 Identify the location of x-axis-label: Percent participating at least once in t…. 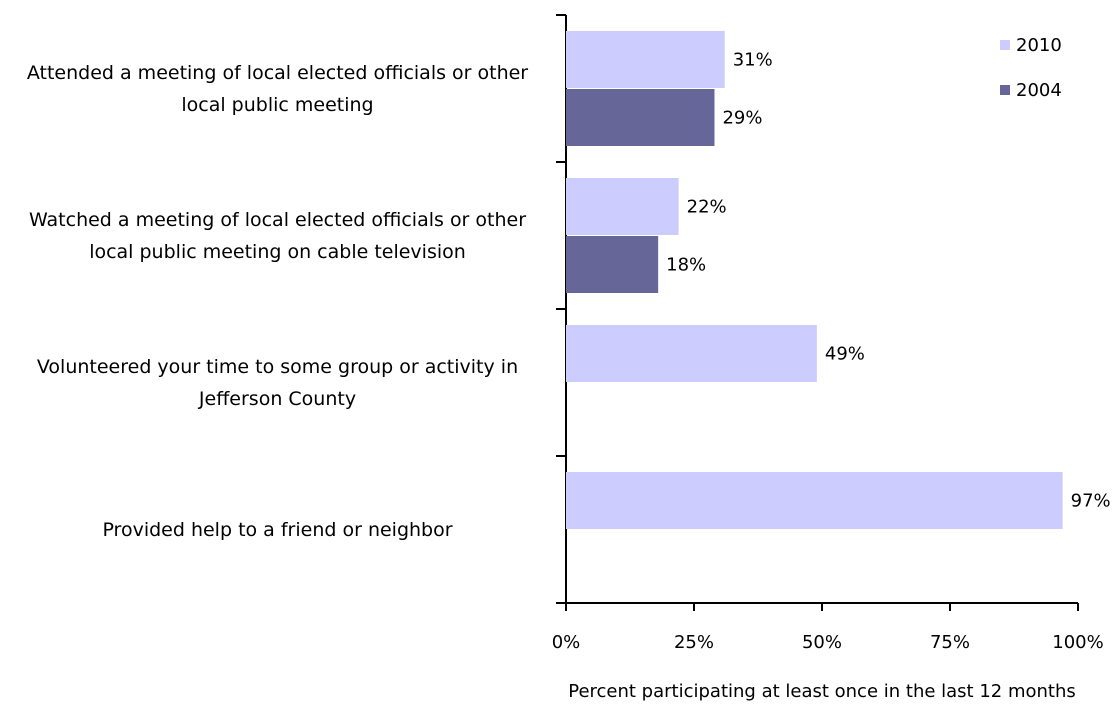
(822, 691).